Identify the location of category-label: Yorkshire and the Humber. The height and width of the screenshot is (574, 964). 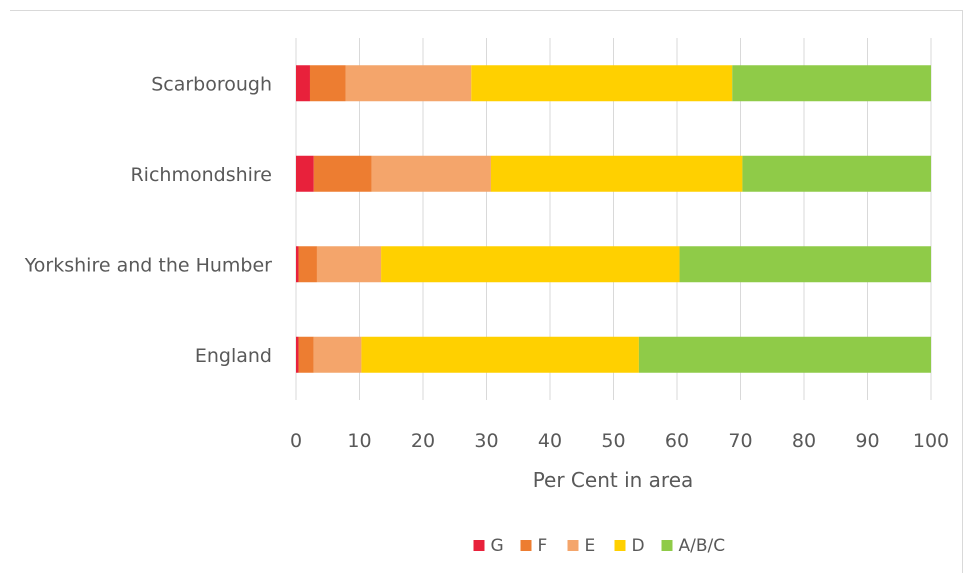
(148, 265).